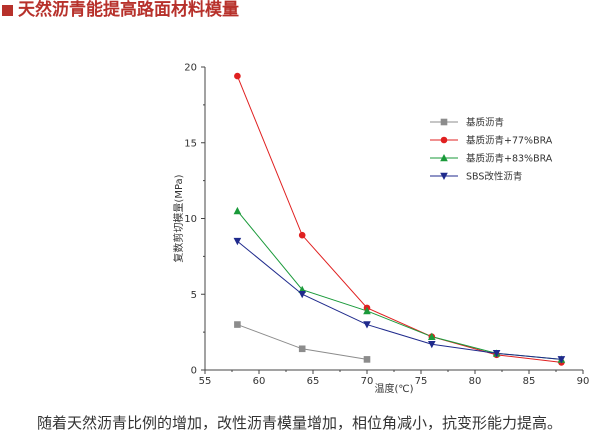 This screenshot has width=599, height=443. What do you see at coordinates (529, 381) in the screenshot?
I see `x-tick-label: 85` at bounding box center [529, 381].